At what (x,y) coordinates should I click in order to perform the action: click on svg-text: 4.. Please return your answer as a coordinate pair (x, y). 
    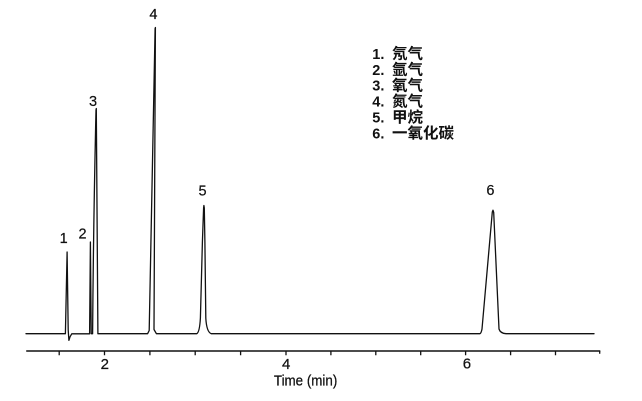
    Looking at the image, I should click on (378, 103).